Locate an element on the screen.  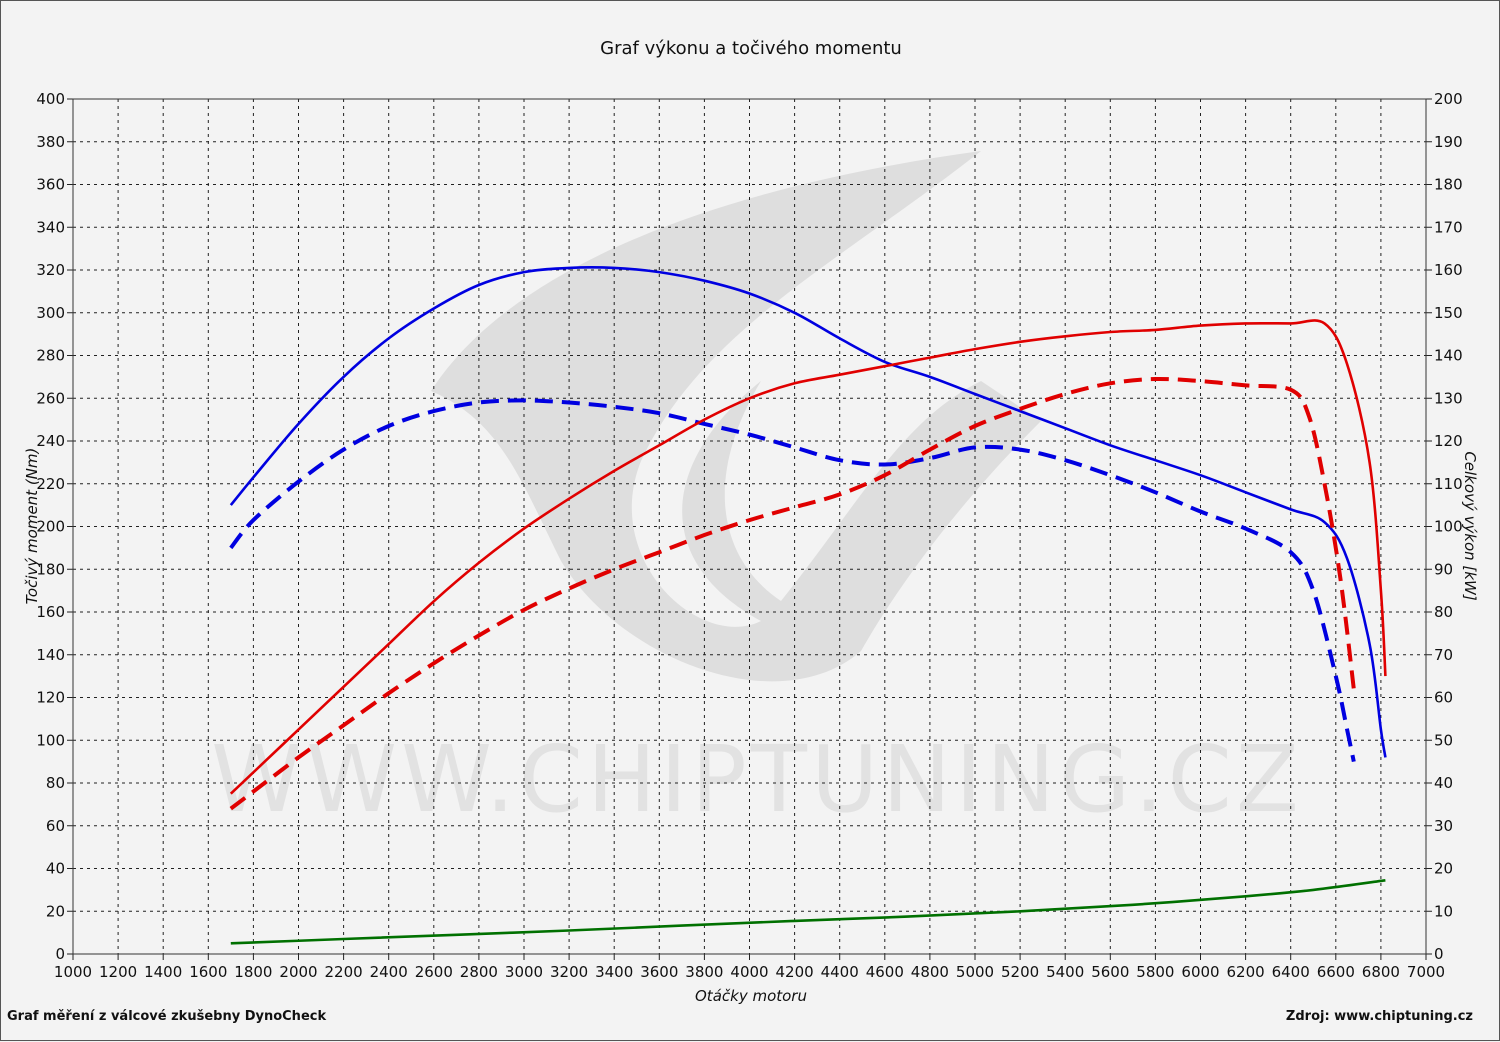
y-left-tick-label: 160 is located at coordinates (50, 612).